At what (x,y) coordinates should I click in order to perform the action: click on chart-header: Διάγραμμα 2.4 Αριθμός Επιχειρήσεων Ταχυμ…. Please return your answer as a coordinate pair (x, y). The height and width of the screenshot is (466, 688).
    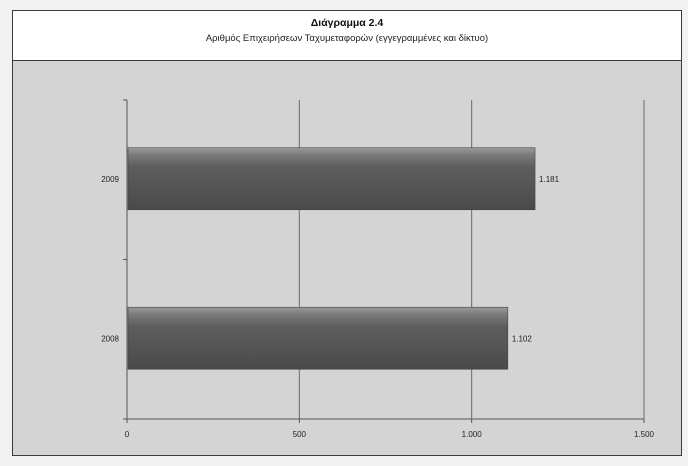
    Looking at the image, I should click on (347, 36).